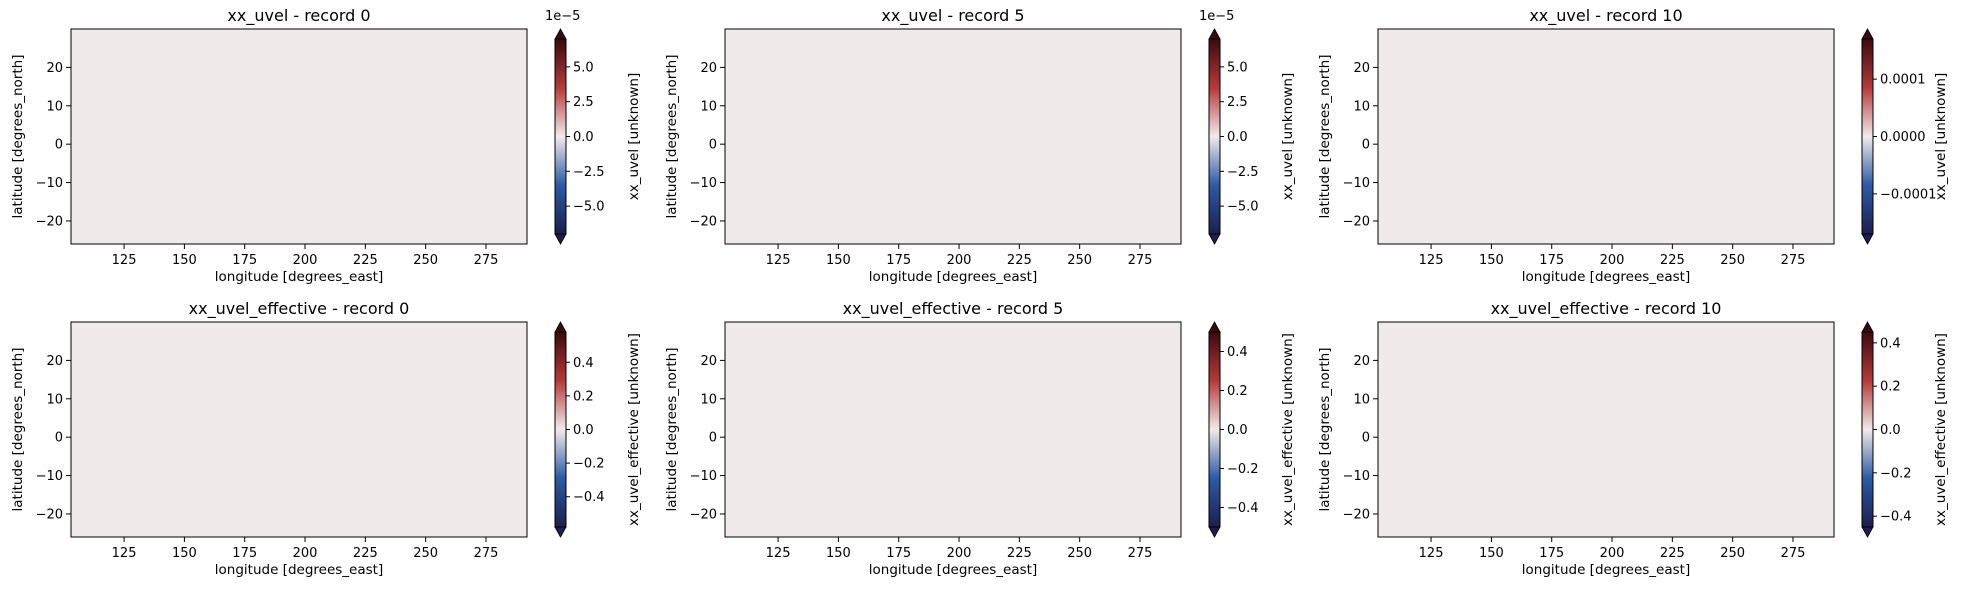 Image resolution: width=1972 pixels, height=590 pixels. I want to click on chart-title: xx_uvel - record 0, so click(298, 16).